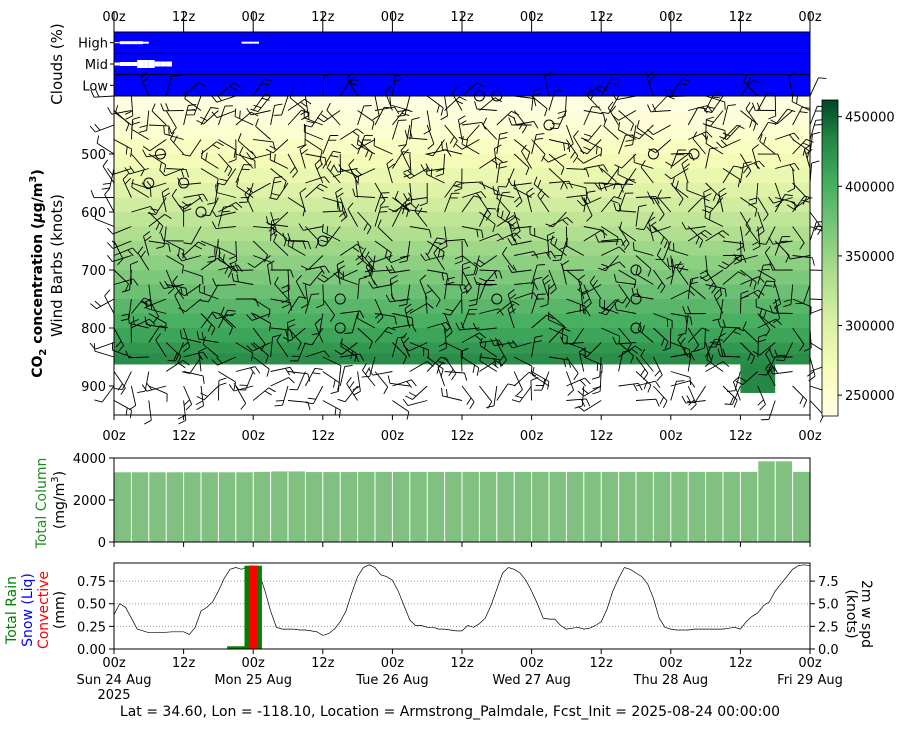 This screenshot has width=915, height=734. Describe the element at coordinates (38, 286) in the screenshot. I see `co2-ylabel-mid: concentration (` at that location.